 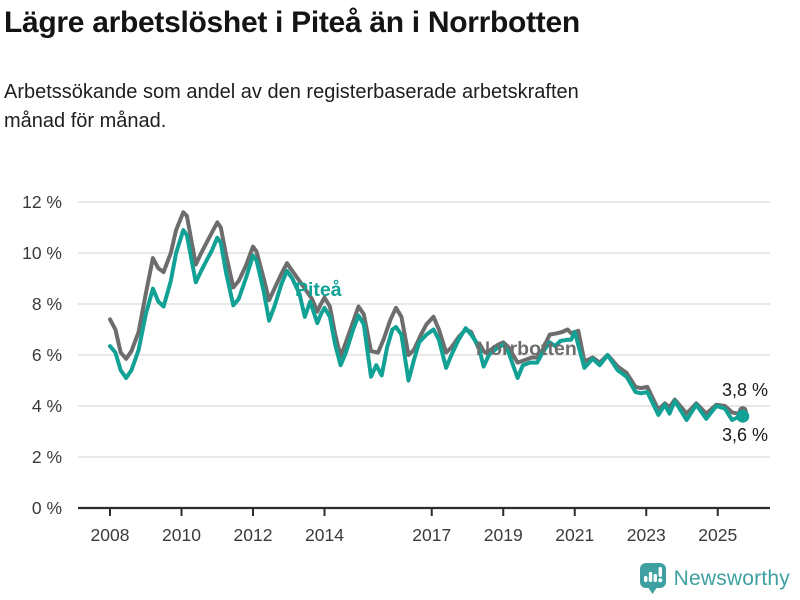 I want to click on y-tick-label: 0 %, so click(x=47, y=508).